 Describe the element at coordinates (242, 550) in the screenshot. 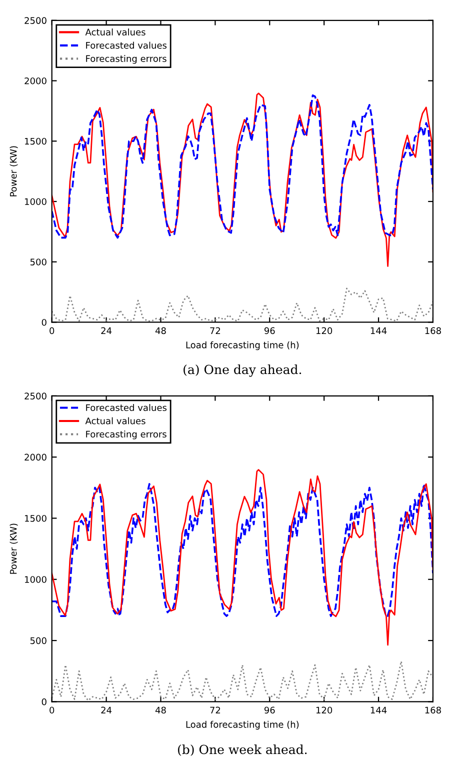

I see `line-series` at that location.